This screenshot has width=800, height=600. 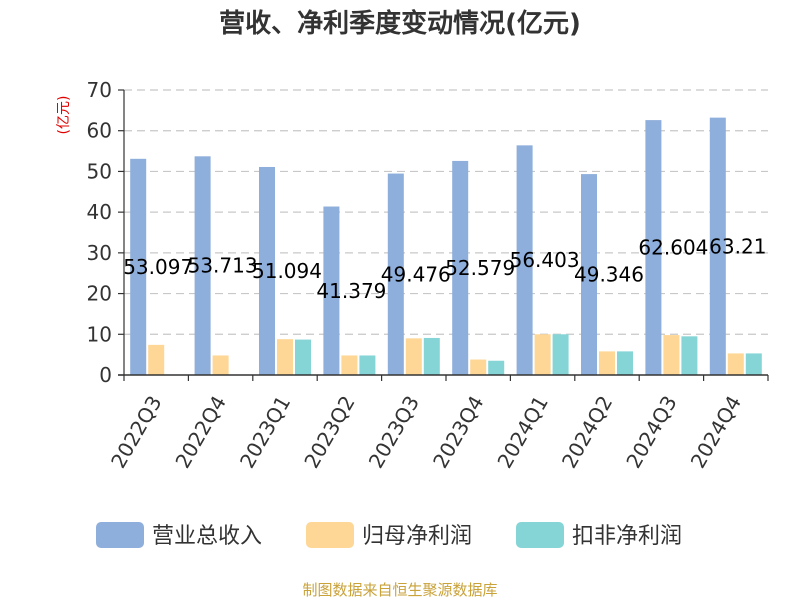 I want to click on bar-营业总收入-2023Q2, so click(x=331, y=290).